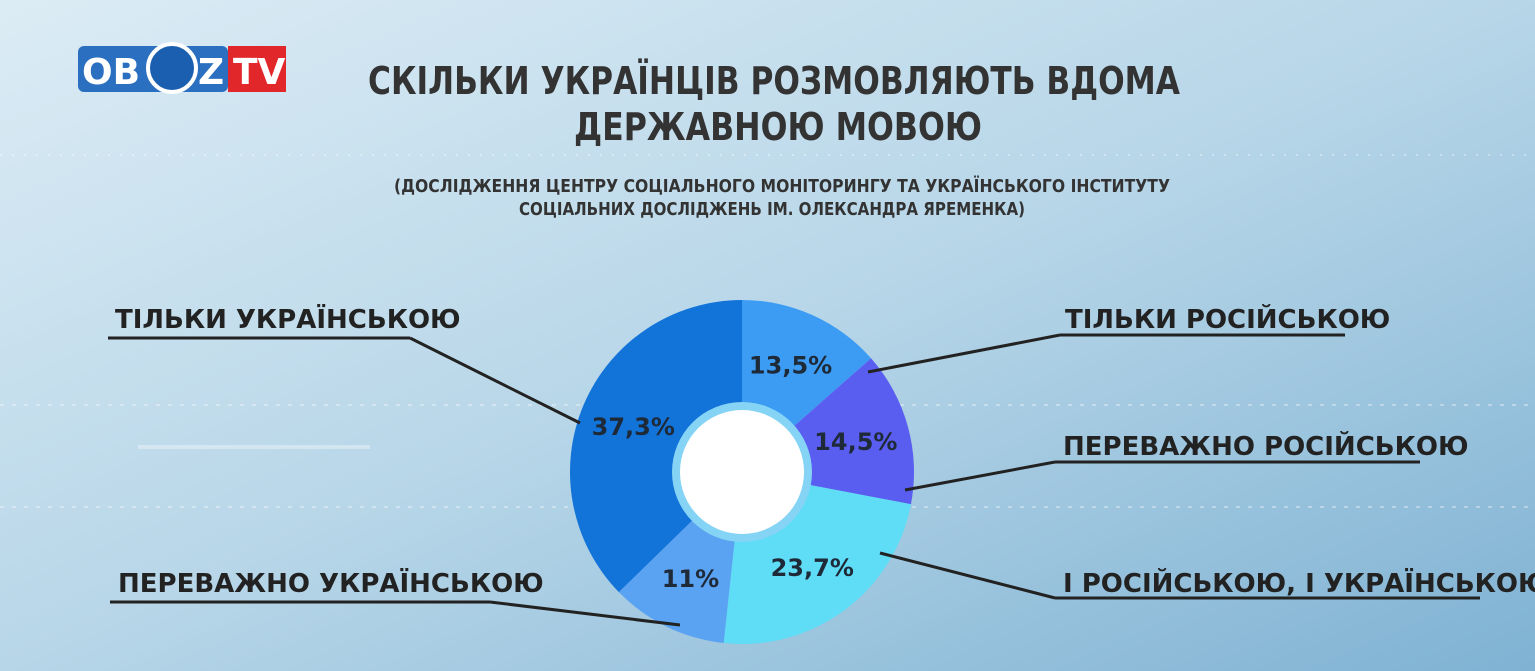 Image resolution: width=1535 pixels, height=671 pixels. What do you see at coordinates (855, 442) in the screenshot?
I see `value-label: 14,5%` at bounding box center [855, 442].